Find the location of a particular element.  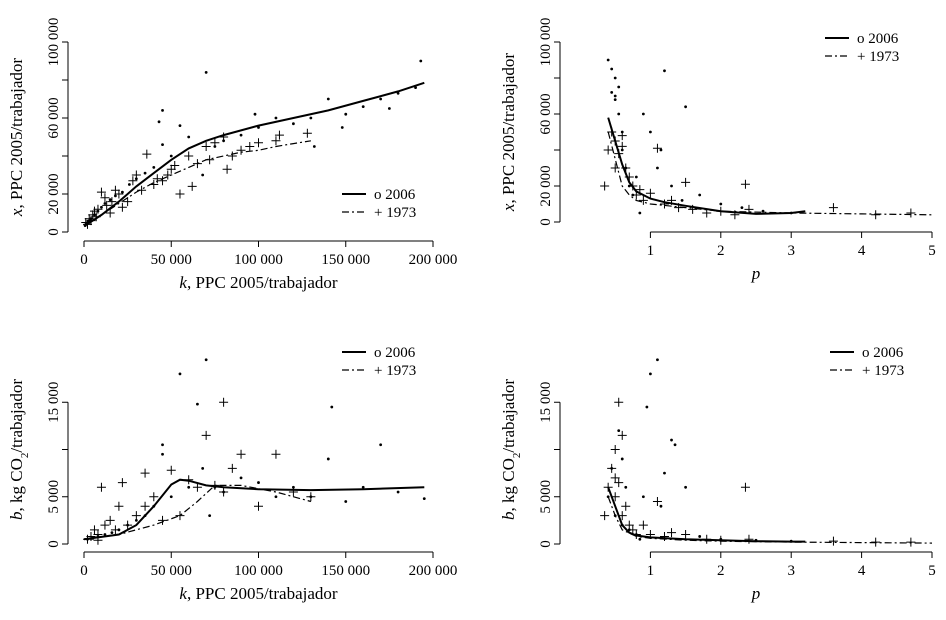

x-tick-label: 4 is located at coordinates (862, 251).